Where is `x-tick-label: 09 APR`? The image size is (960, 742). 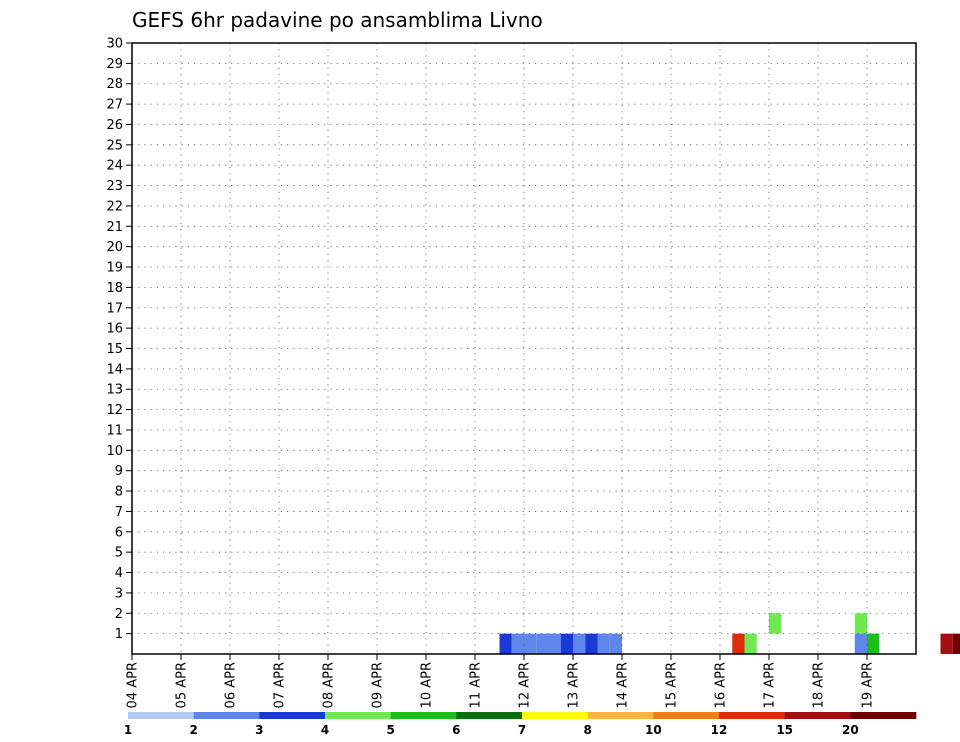
x-tick-label: 09 APR is located at coordinates (378, 685).